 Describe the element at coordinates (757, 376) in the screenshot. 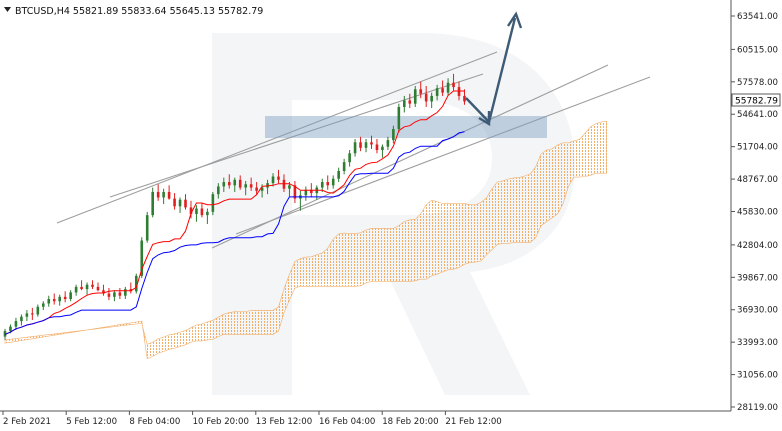

I see `price-tick-label: 31056.00` at that location.